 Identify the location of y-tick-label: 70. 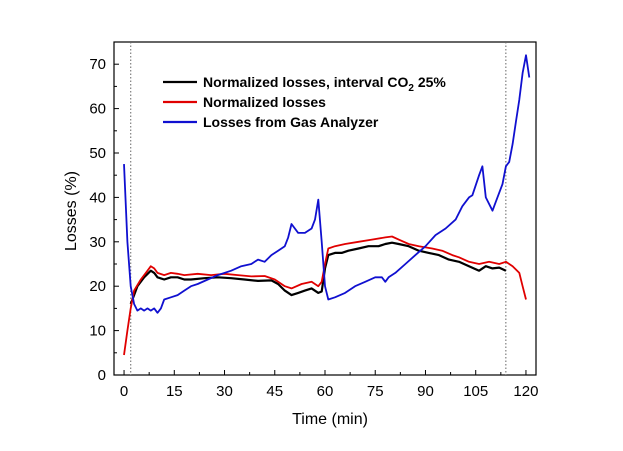
(97, 64).